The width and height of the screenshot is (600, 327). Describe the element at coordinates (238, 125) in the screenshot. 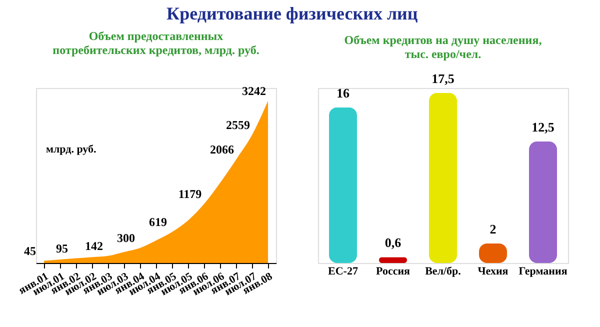

I see `data-label: 2559` at that location.